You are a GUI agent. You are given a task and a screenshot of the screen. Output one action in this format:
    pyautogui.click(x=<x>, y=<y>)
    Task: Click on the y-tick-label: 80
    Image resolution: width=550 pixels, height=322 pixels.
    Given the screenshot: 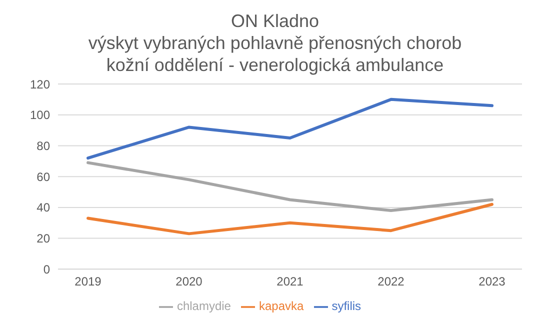 What is the action you would take?
    pyautogui.click(x=43, y=145)
    